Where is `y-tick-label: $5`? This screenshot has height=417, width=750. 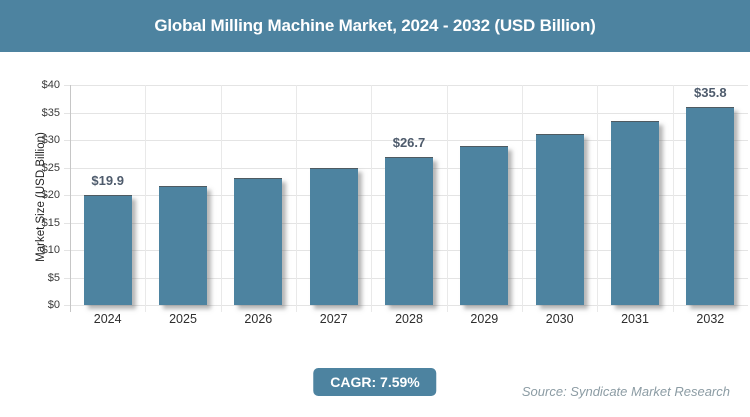 y-tick-label: $5 is located at coordinates (53, 277).